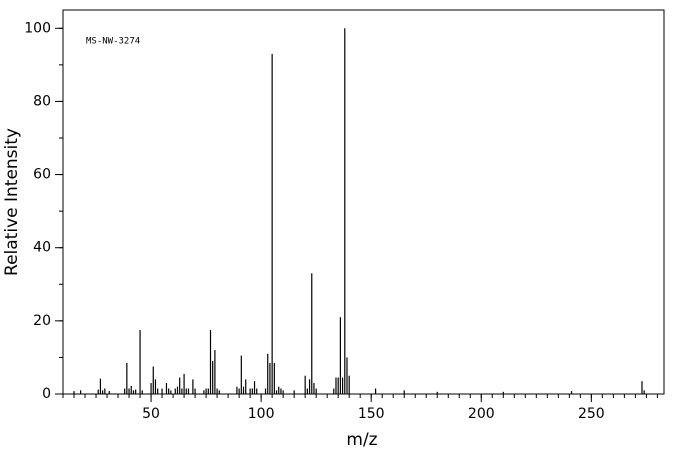 This screenshot has height=455, width=676. I want to click on x-tick-label: 150, so click(371, 414).